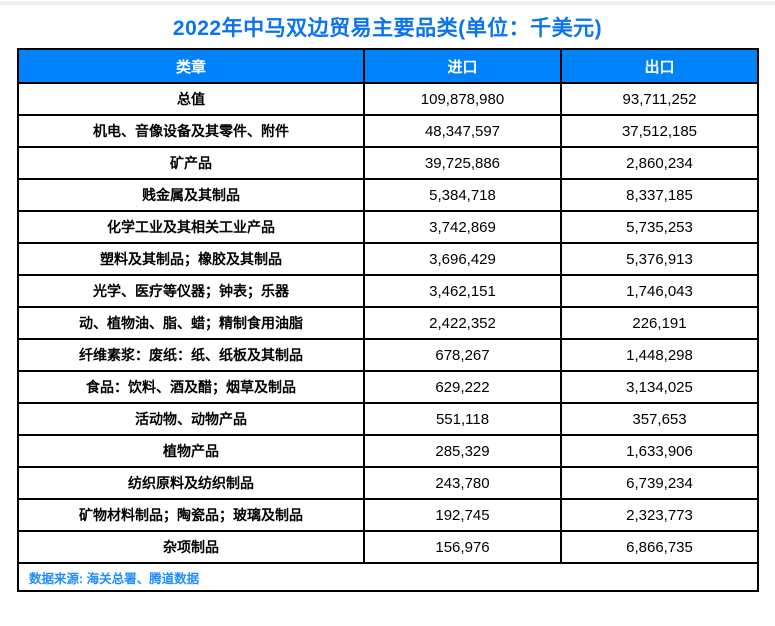 This screenshot has width=775, height=626. I want to click on table-row: 植物产品 285,329 1,633,906, so click(388, 451).